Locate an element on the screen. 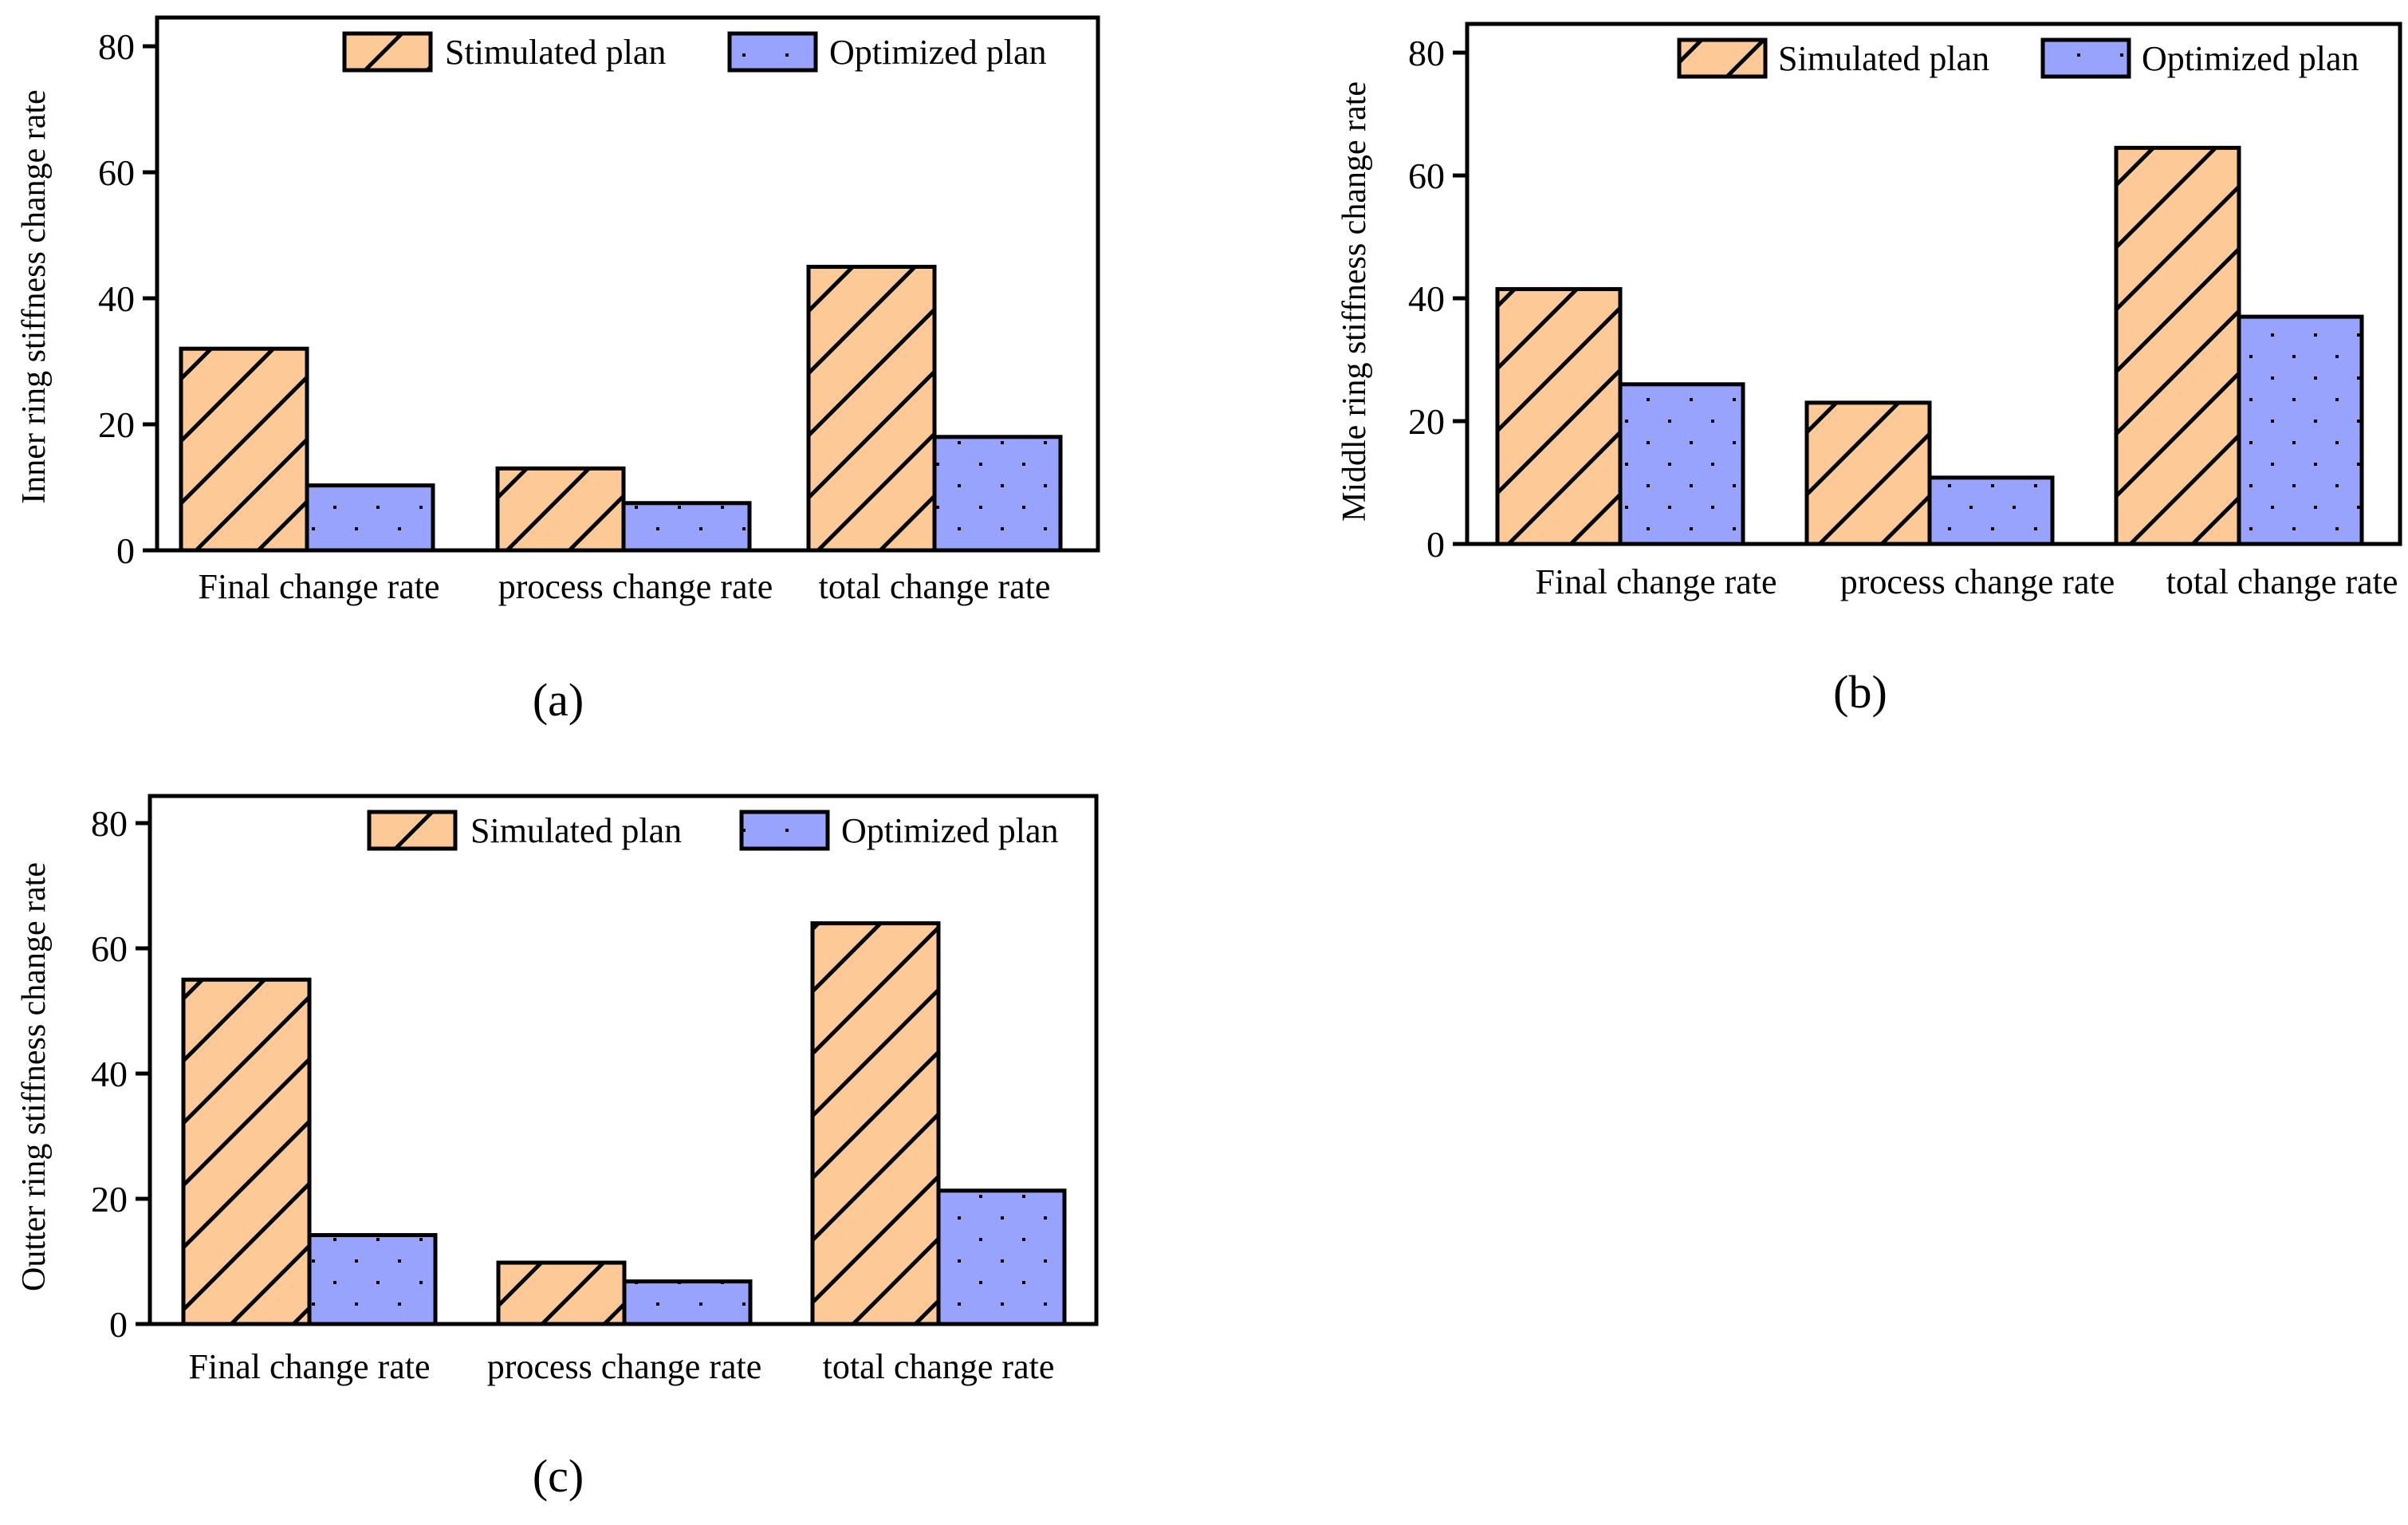 The image size is (2408, 1525). y-axis-label: Inner ring stiffness change rate is located at coordinates (34, 296).